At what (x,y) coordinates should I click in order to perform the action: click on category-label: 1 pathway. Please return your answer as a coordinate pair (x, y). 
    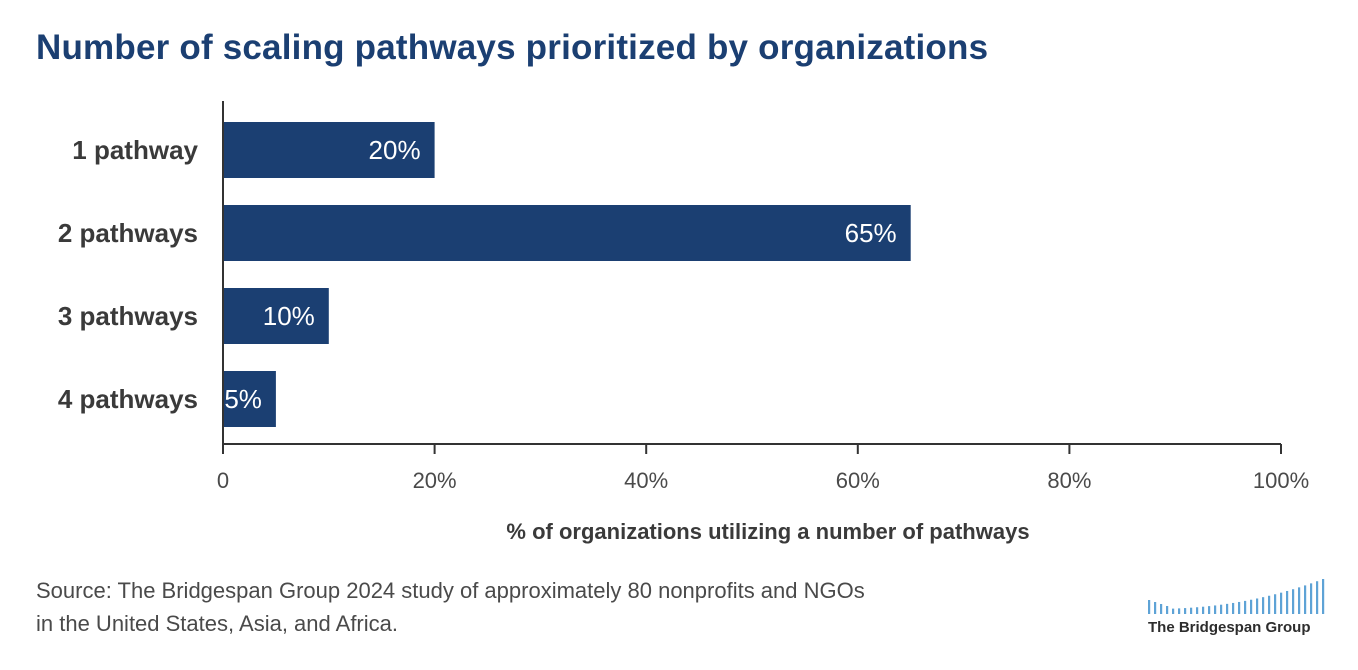
    Looking at the image, I should click on (135, 150).